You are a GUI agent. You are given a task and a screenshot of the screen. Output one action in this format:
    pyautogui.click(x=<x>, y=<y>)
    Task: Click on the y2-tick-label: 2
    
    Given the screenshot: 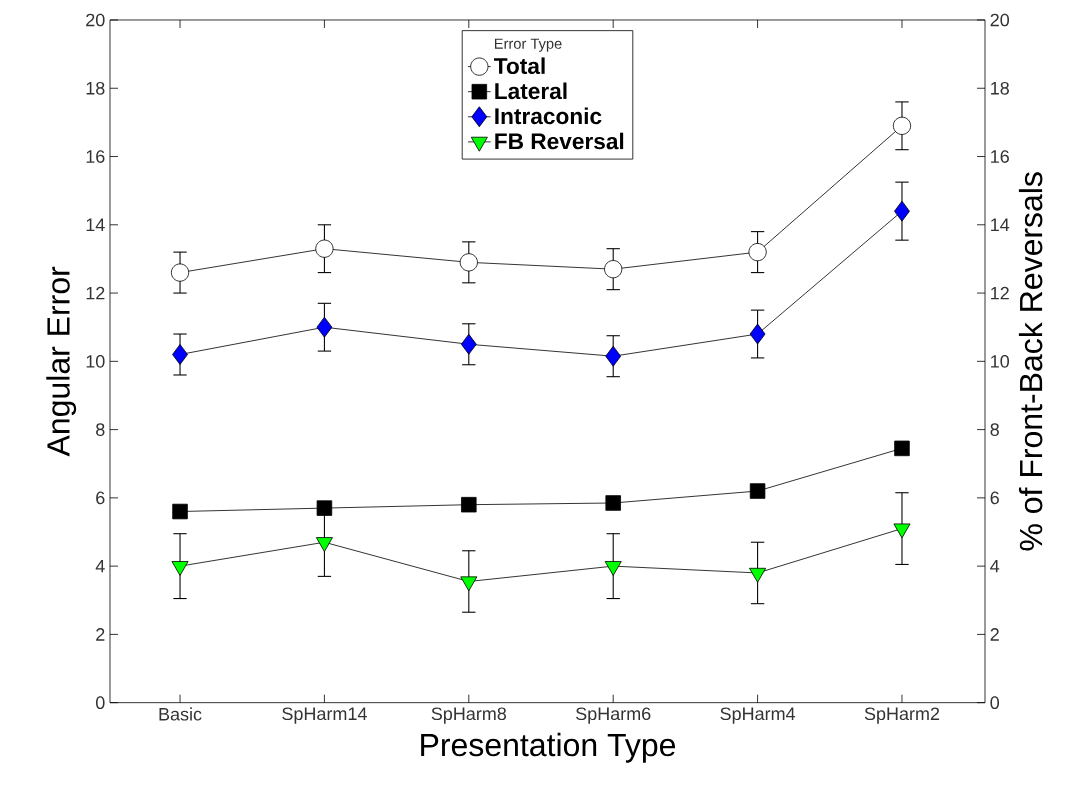 What is the action you would take?
    pyautogui.click(x=994, y=634)
    